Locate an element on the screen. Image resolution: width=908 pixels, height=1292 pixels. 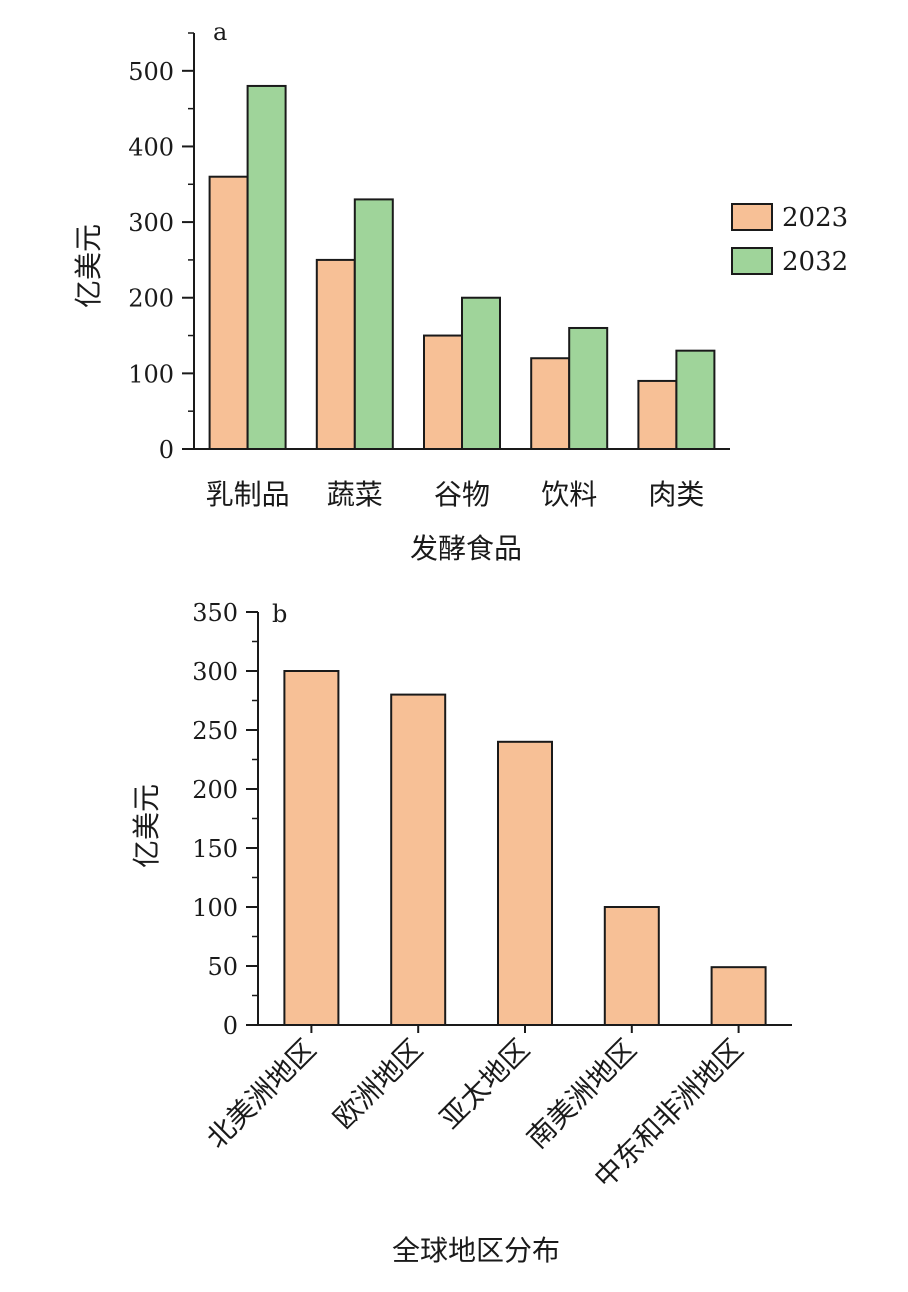
y-tick-label-b: 50 is located at coordinates (222, 967).